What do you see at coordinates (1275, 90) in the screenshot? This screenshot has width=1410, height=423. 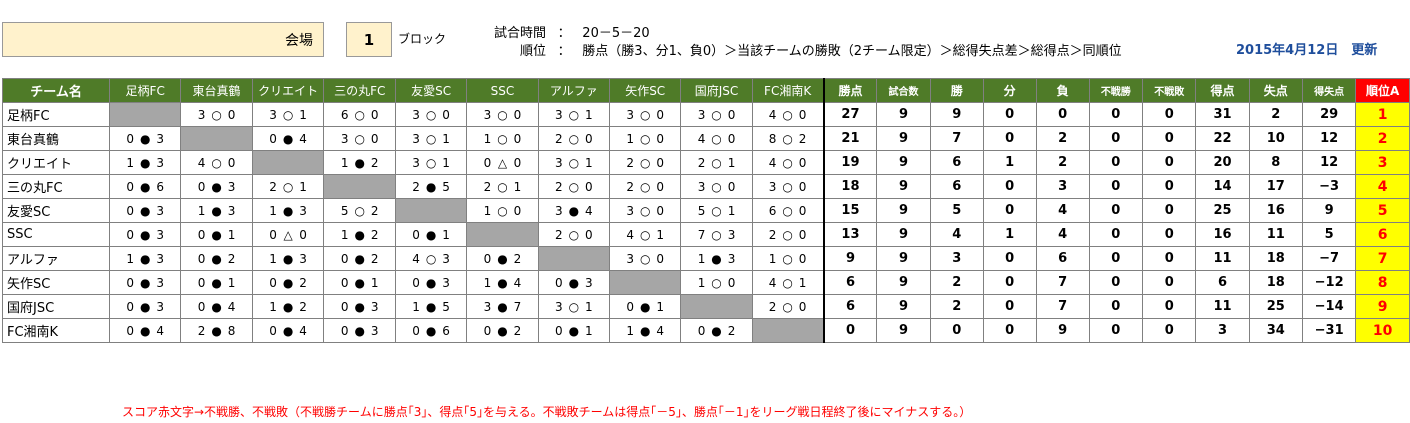 I see `stat-header: 失点` at bounding box center [1275, 90].